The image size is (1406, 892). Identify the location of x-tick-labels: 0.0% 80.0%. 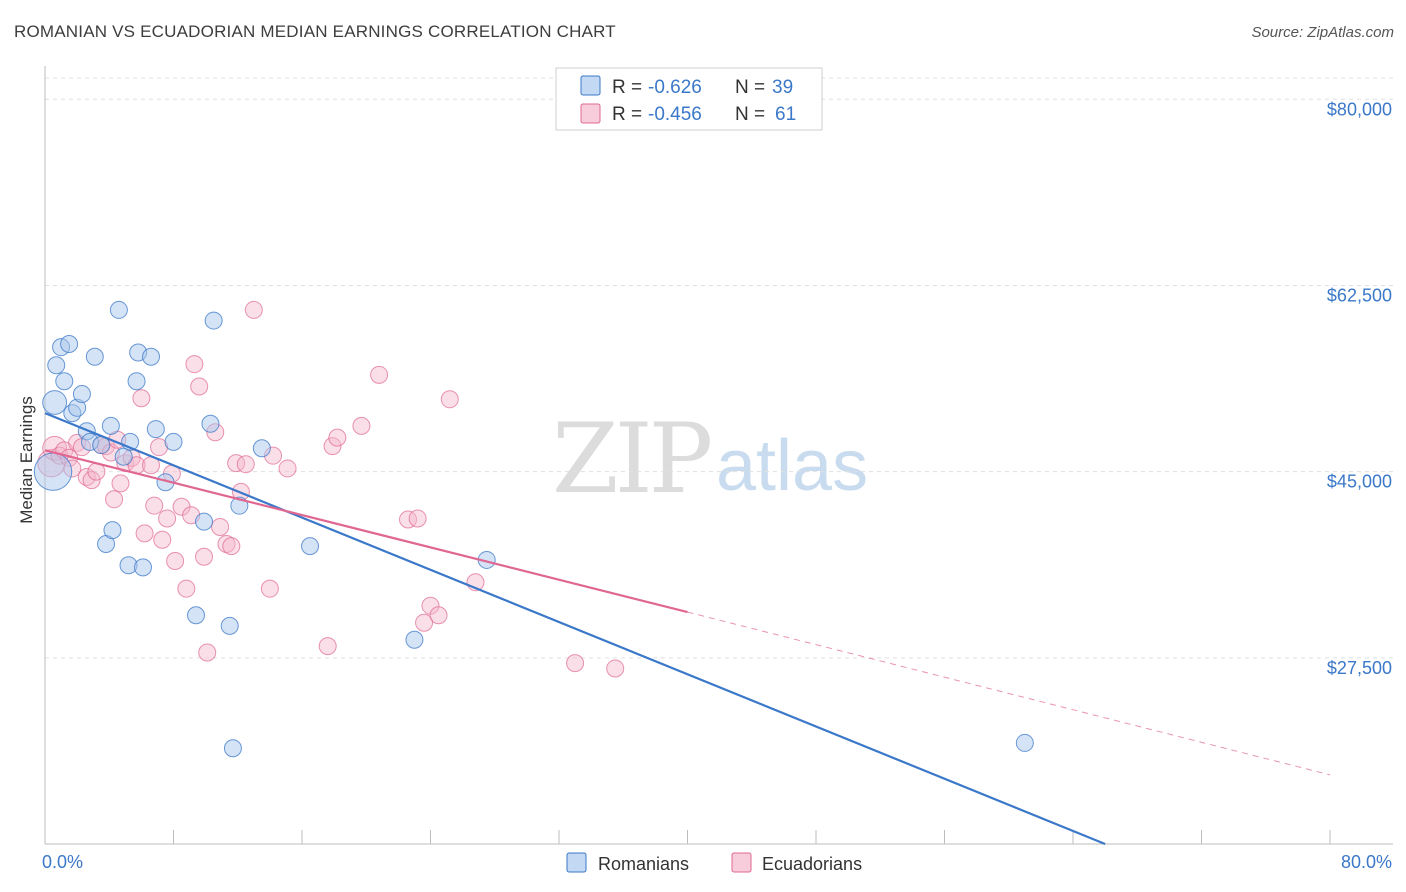
(717, 862).